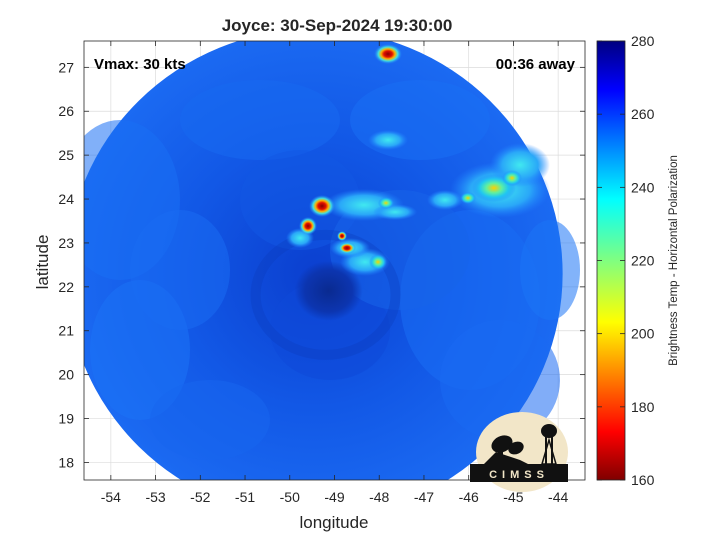  I want to click on time-away-label: 00:36 away, so click(536, 64).